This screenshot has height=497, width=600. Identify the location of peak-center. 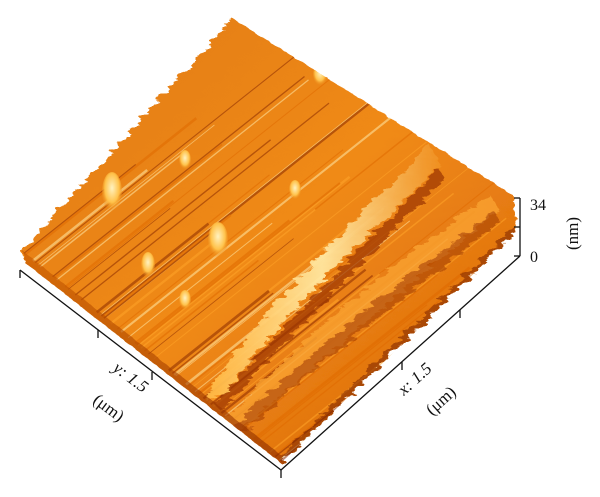
(218, 240).